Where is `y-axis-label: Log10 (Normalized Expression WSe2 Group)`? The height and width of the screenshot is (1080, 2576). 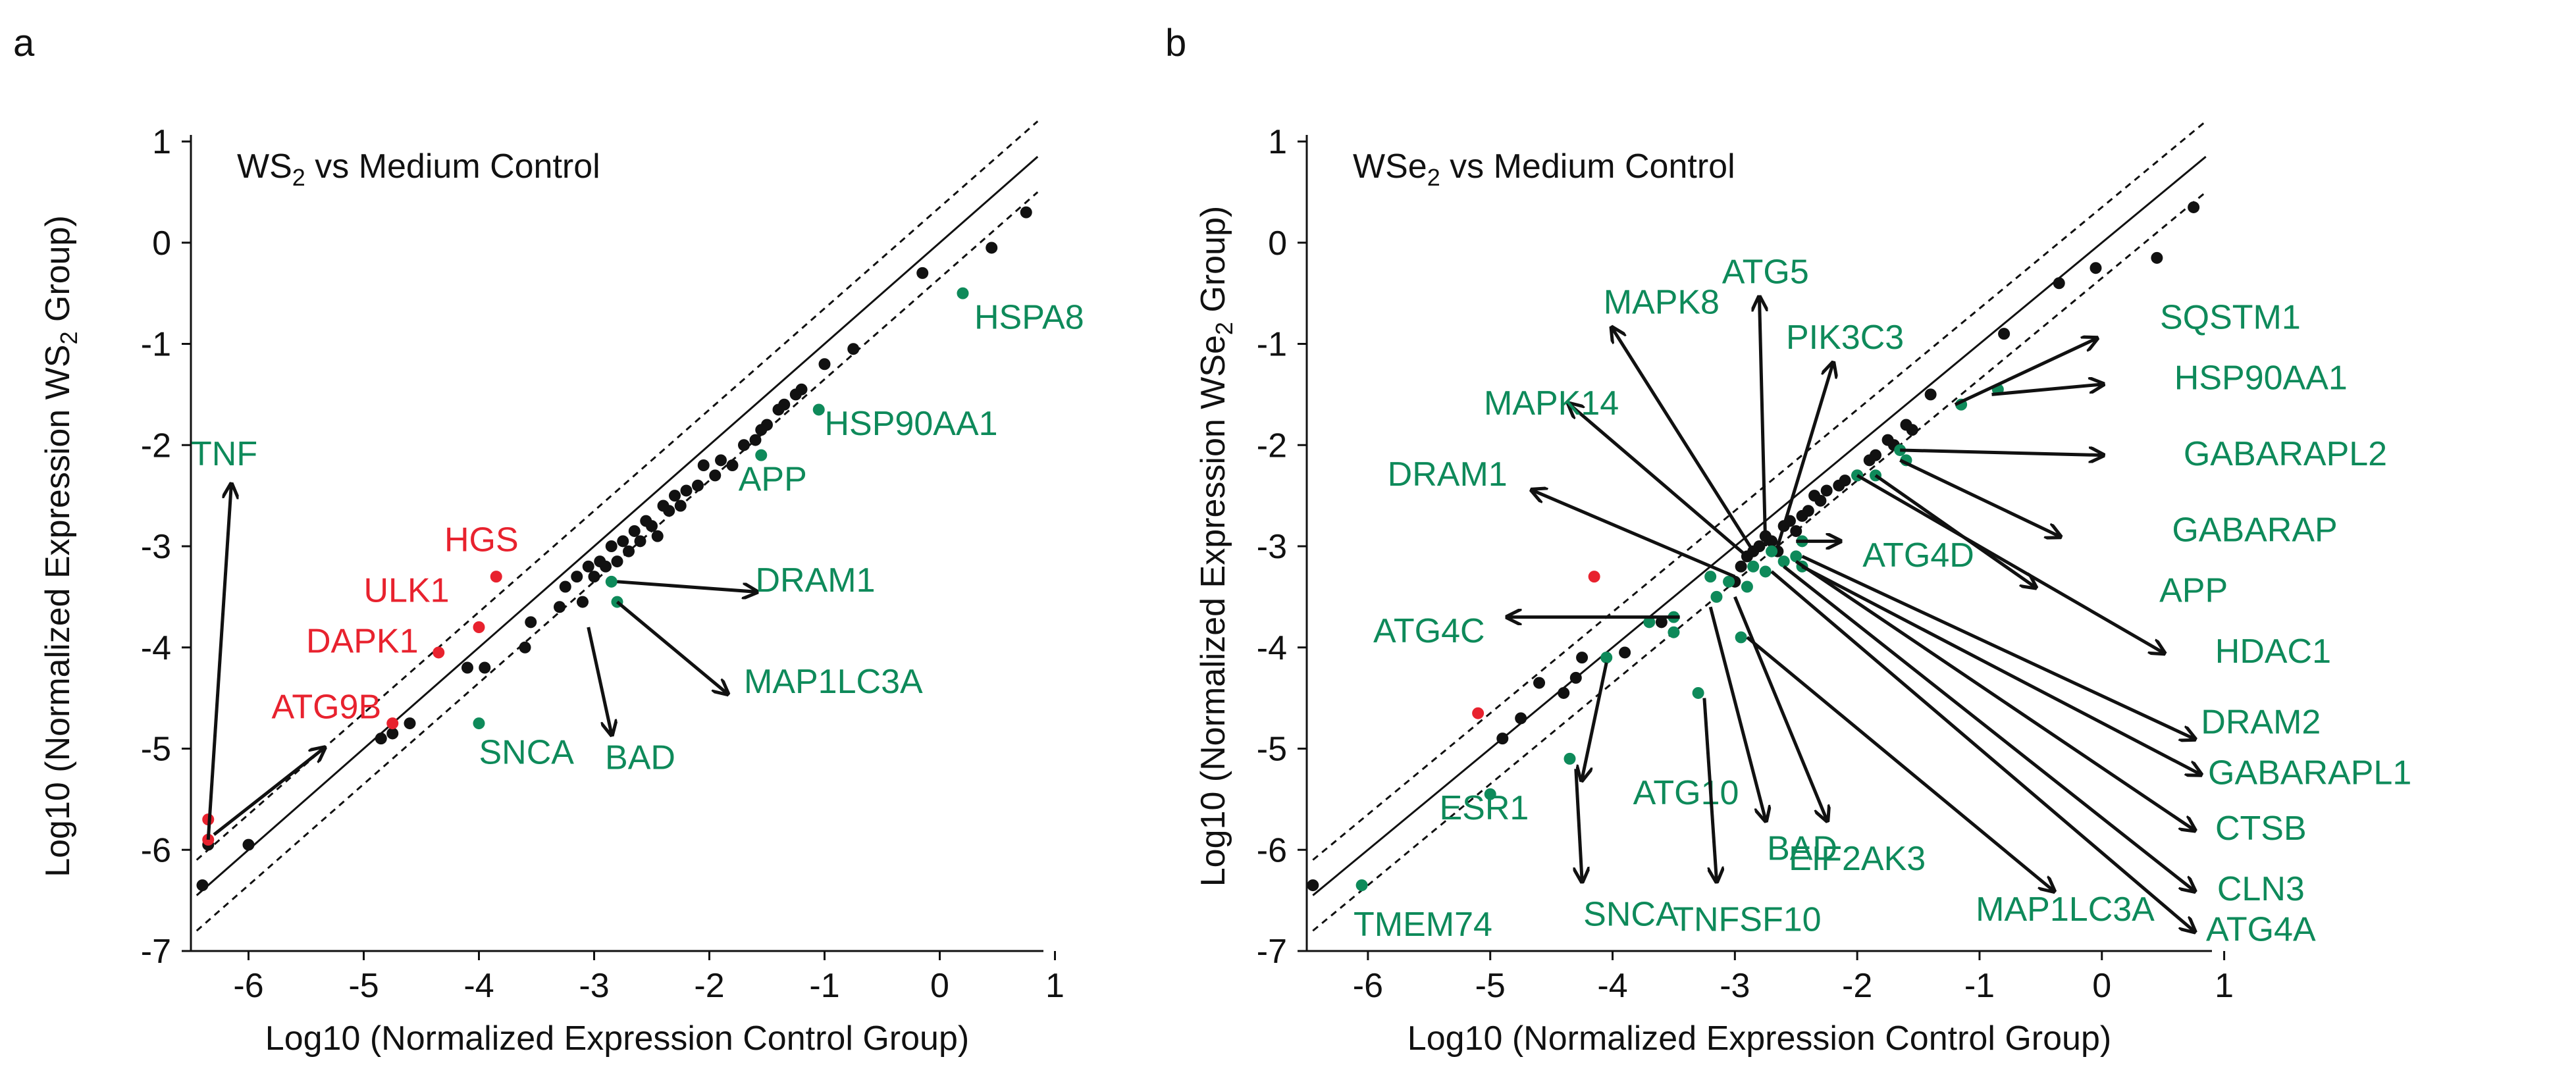
y-axis-label: Log10 (Normalized Expression WSe2 Group) is located at coordinates (1216, 546).